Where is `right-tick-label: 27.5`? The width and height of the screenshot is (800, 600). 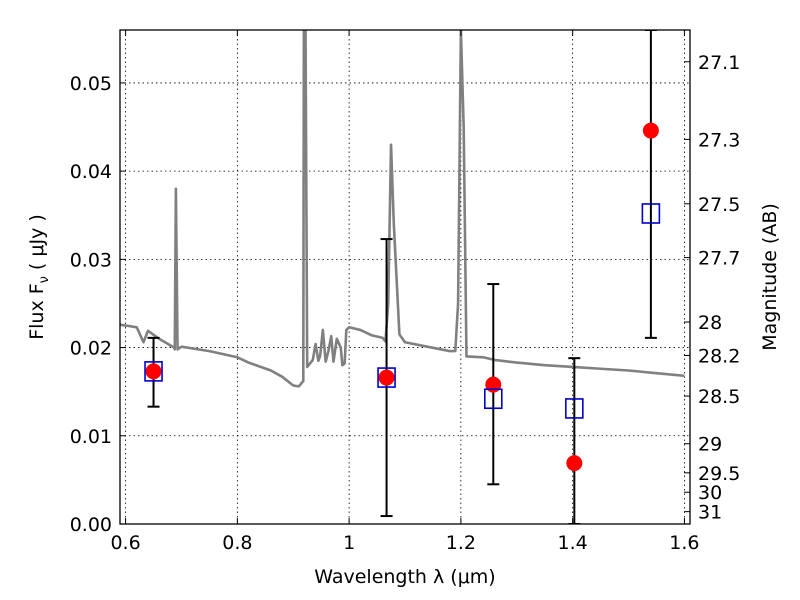 right-tick-label: 27.5 is located at coordinates (719, 205).